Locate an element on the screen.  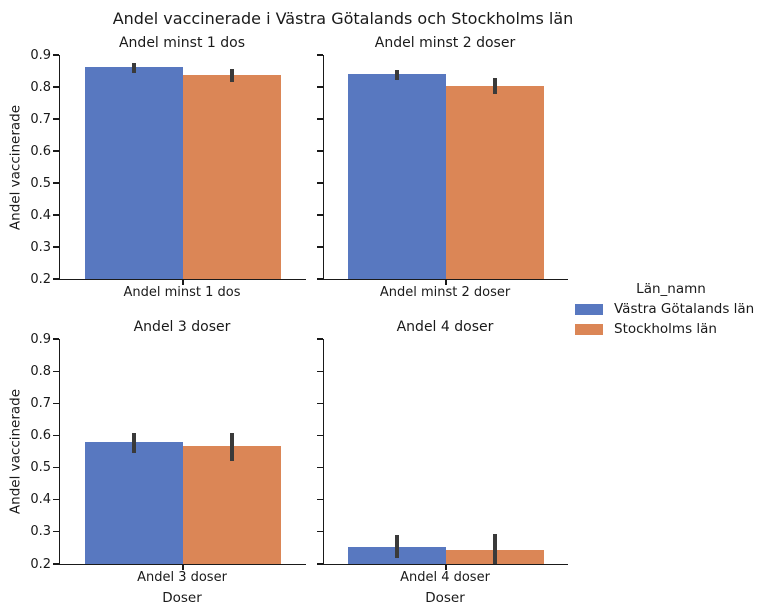
x-tick-label: Andel minst 1 dos is located at coordinates (182, 292).